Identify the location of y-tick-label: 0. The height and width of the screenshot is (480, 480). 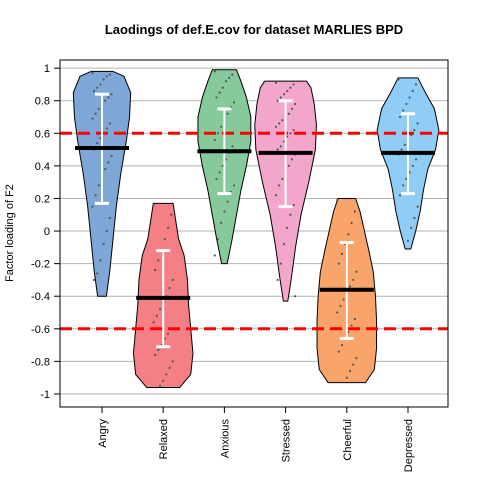
(47, 232).